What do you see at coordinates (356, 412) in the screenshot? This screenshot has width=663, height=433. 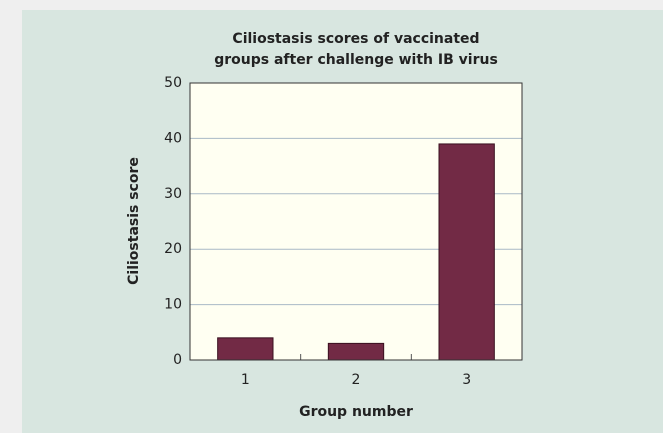 I see `x-axis-label: Group number` at bounding box center [356, 412].